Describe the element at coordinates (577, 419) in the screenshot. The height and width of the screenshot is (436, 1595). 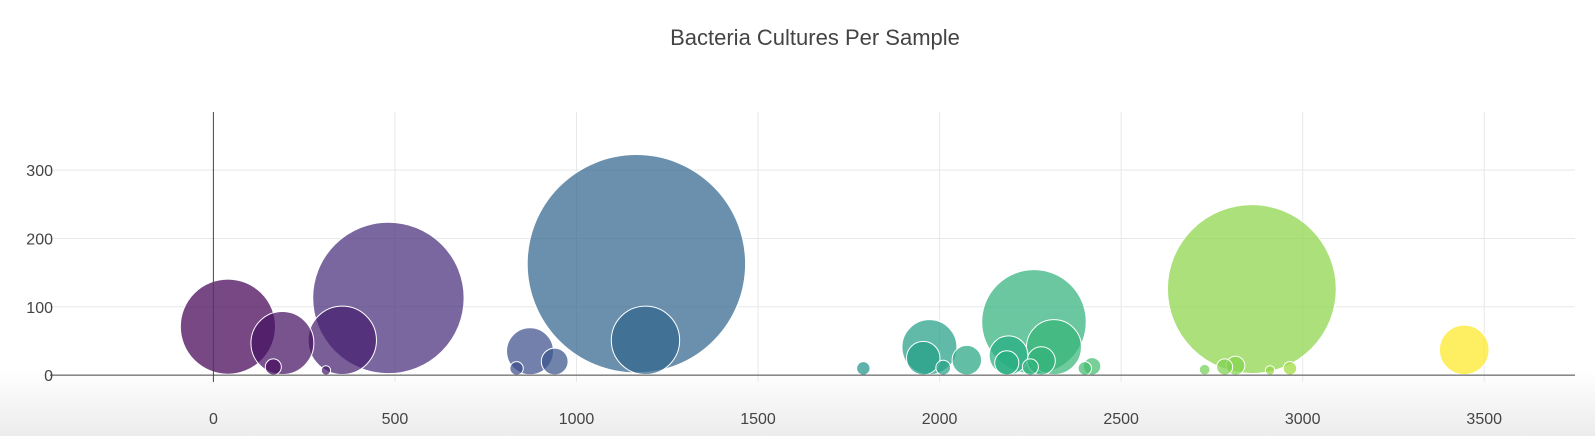
I see `x-tick-label: 1000` at that location.